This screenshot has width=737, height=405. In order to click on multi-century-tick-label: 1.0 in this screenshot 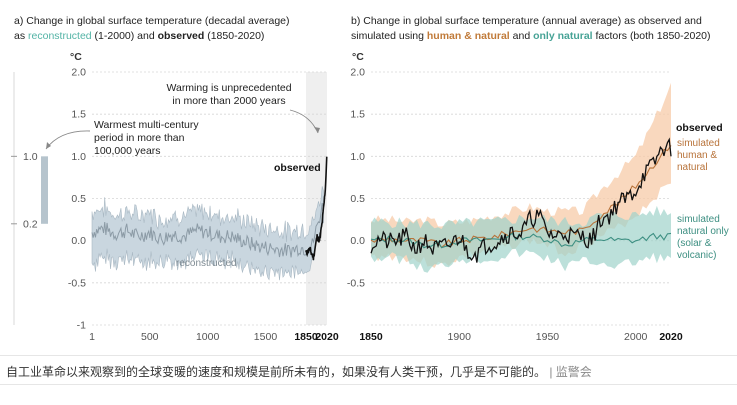, I will do `click(30, 157)`.